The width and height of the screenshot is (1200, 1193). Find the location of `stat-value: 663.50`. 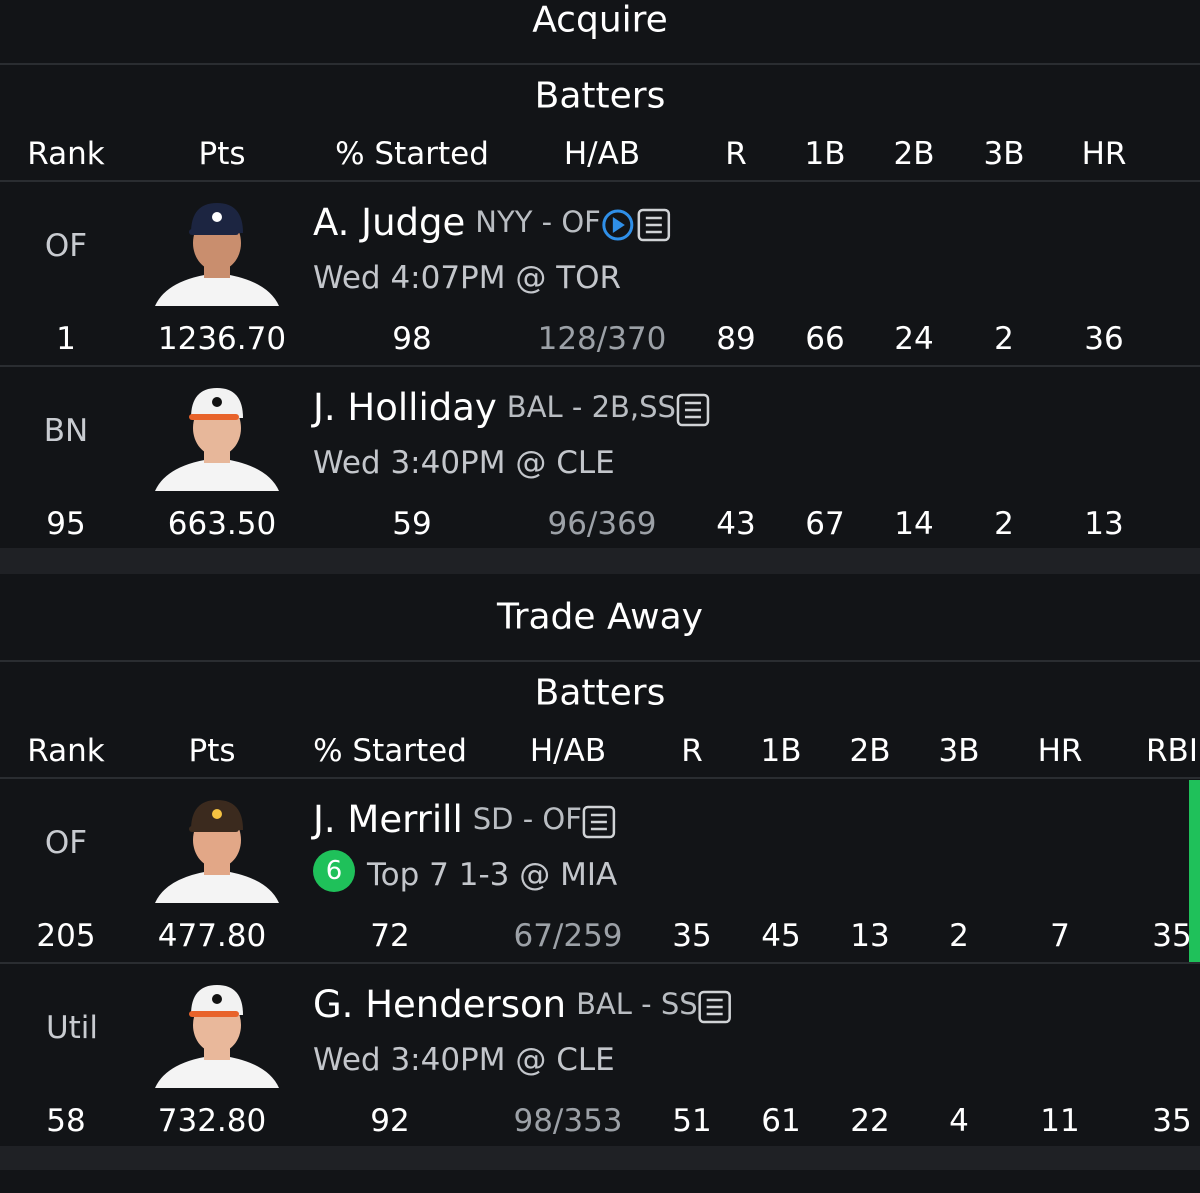

stat-value: 663.50 is located at coordinates (222, 524).